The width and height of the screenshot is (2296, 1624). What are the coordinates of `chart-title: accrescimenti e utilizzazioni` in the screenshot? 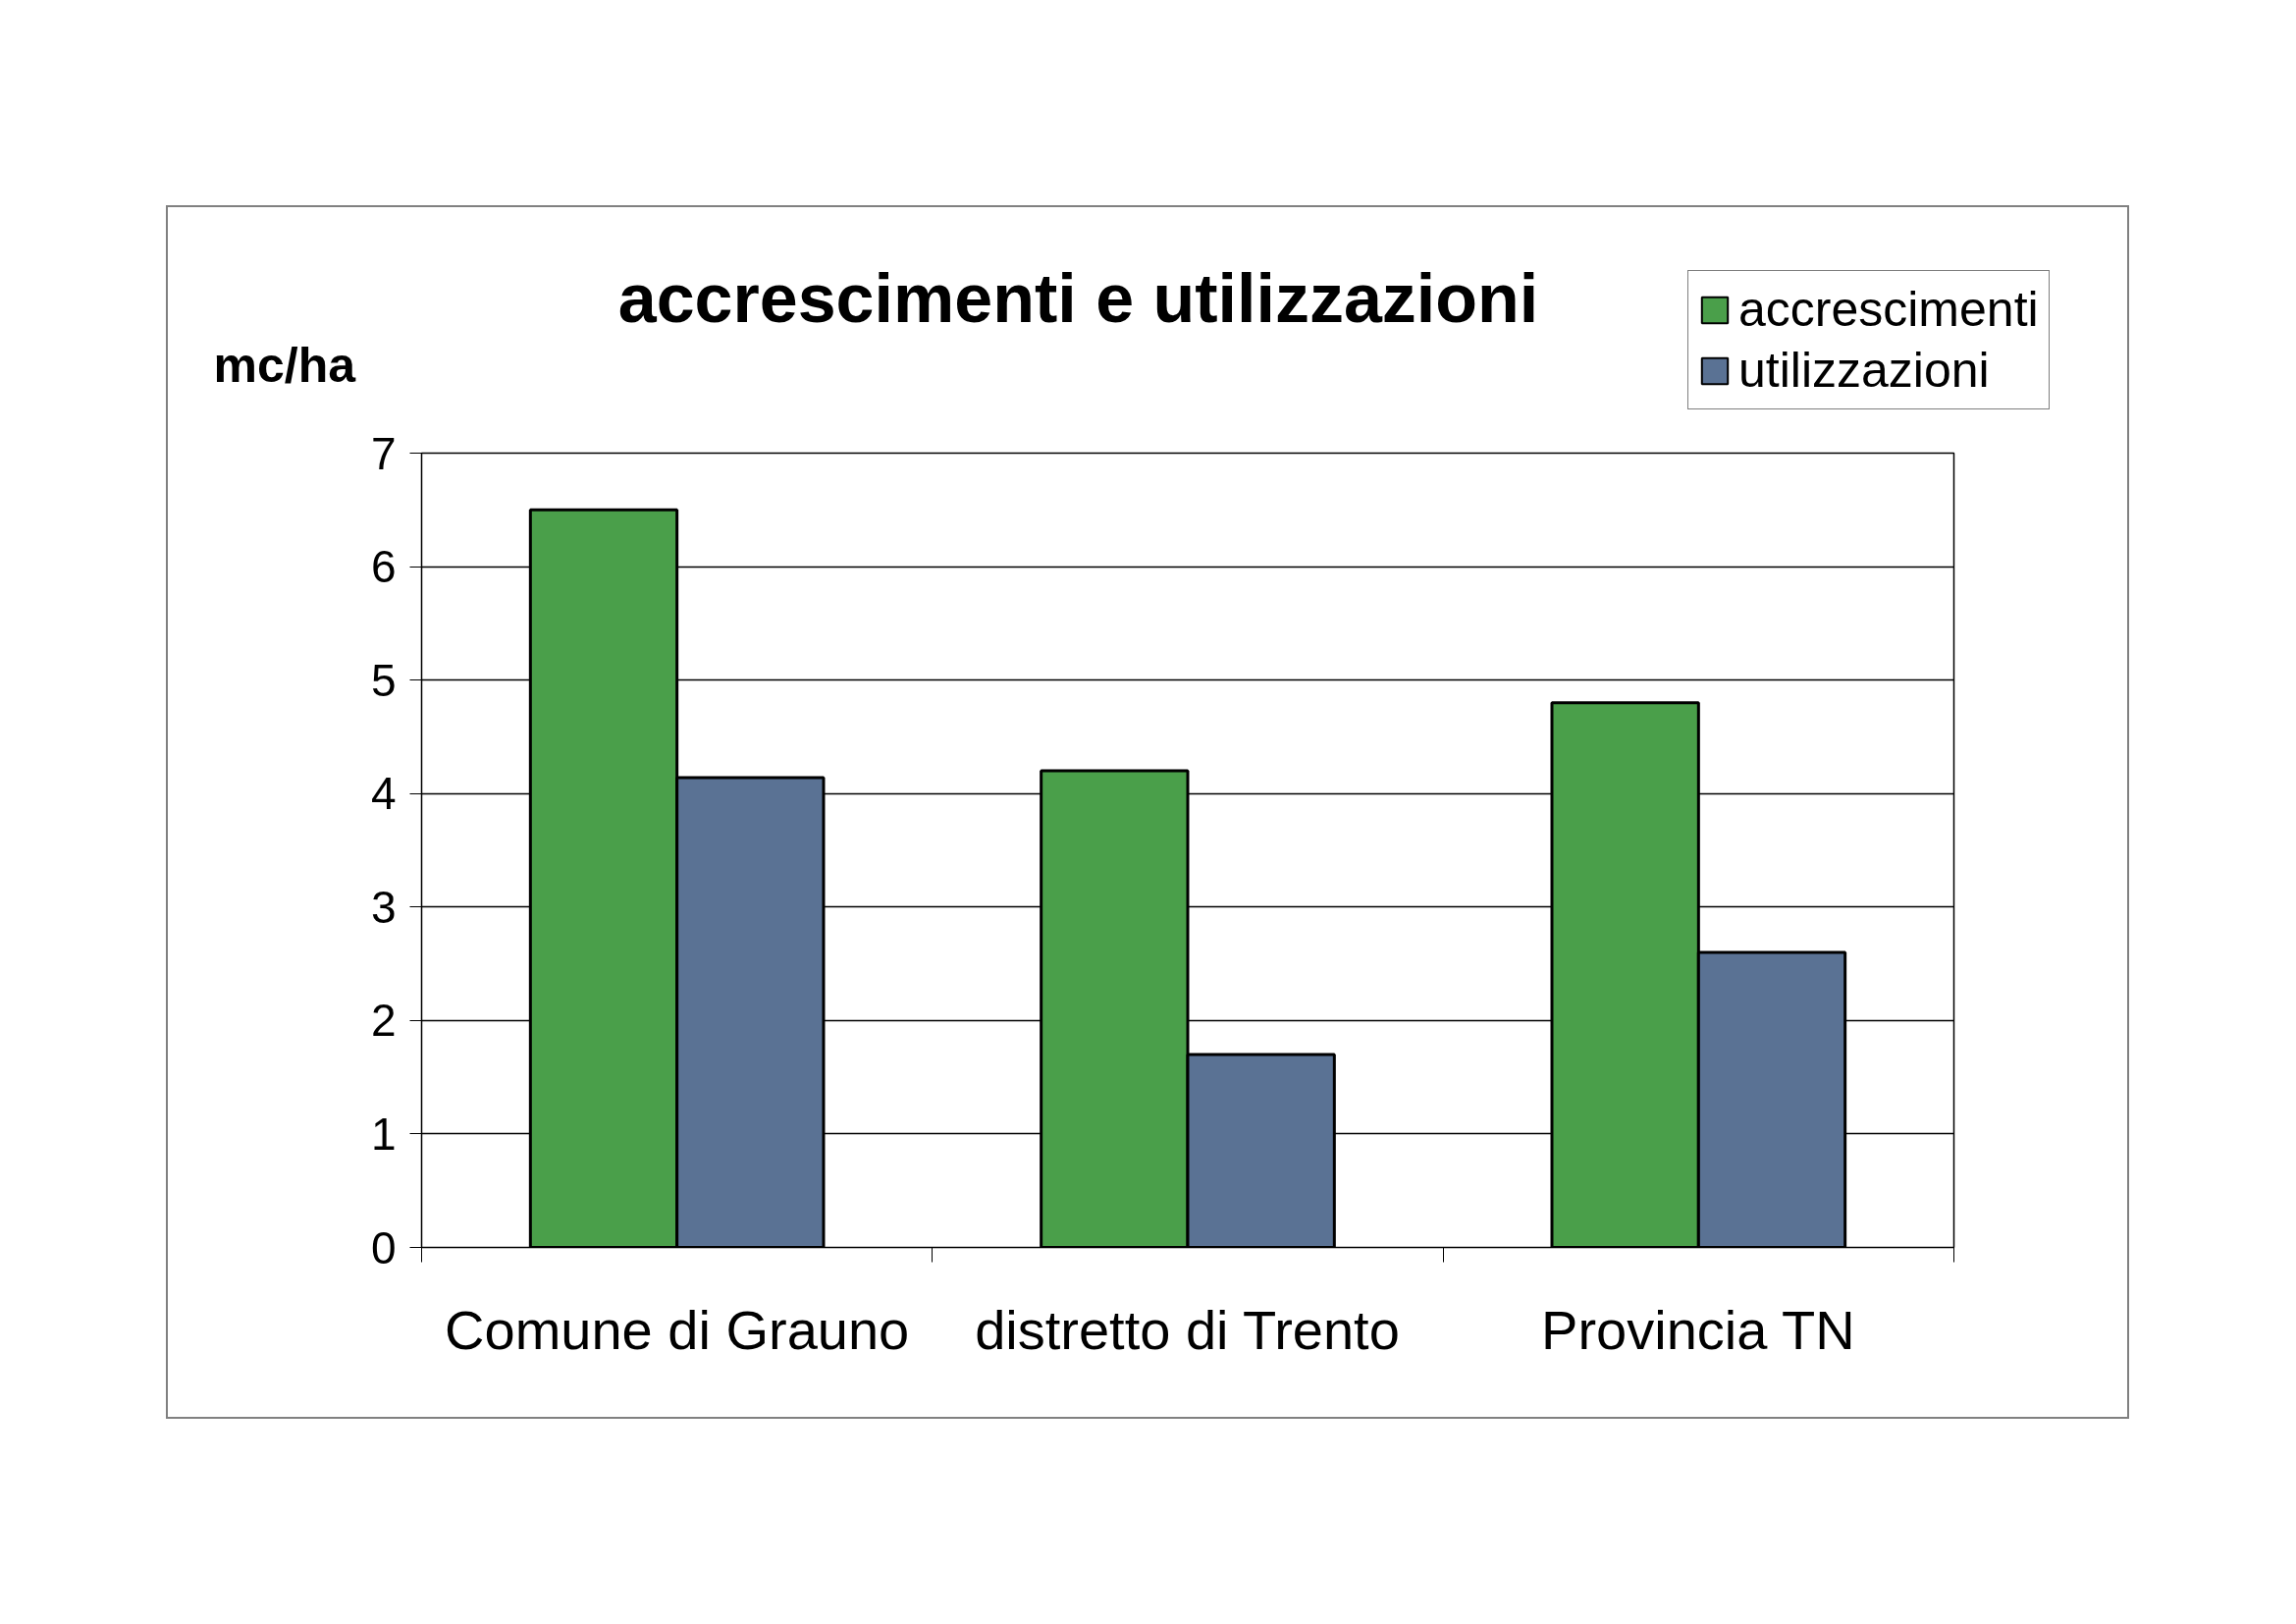 It's located at (1078, 298).